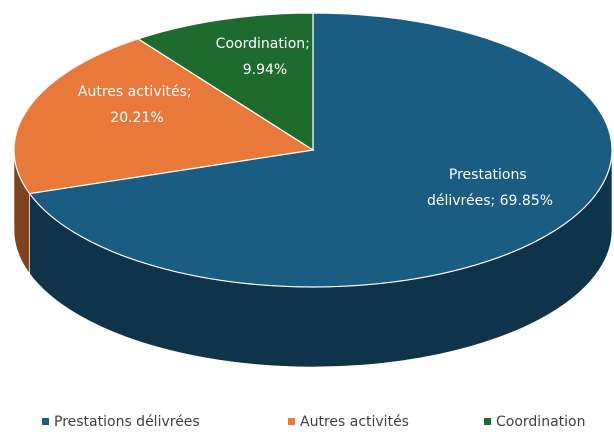 The width and height of the screenshot is (614, 432). What do you see at coordinates (137, 105) in the screenshot?
I see `data-label: Autres activités; 20.21%` at bounding box center [137, 105].